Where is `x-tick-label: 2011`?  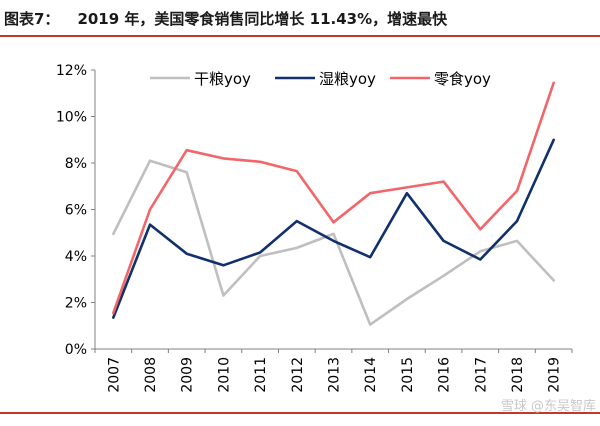 x-tick-label: 2011 is located at coordinates (261, 375).